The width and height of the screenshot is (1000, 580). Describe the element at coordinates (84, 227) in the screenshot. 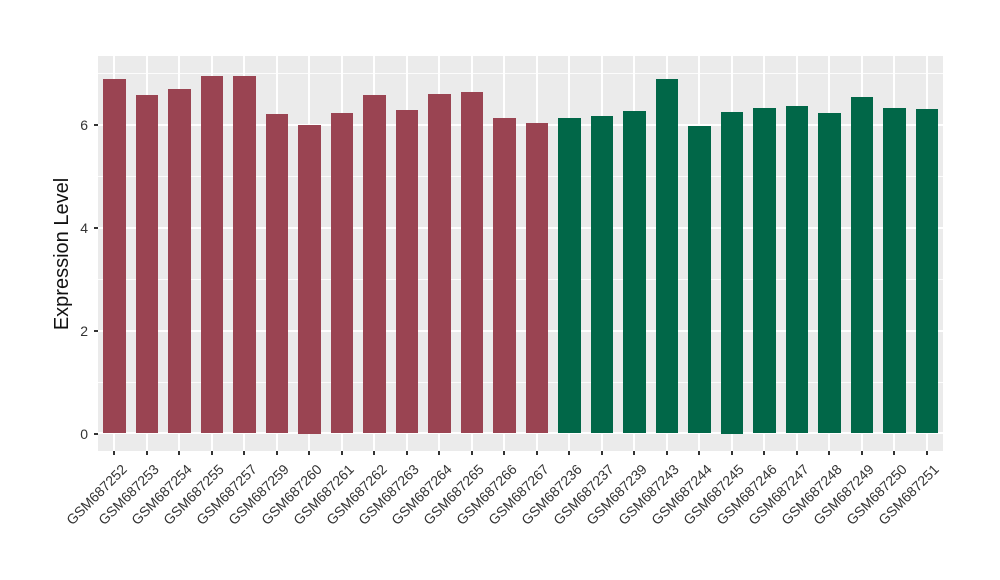

I see `y-tick-label: 4` at that location.